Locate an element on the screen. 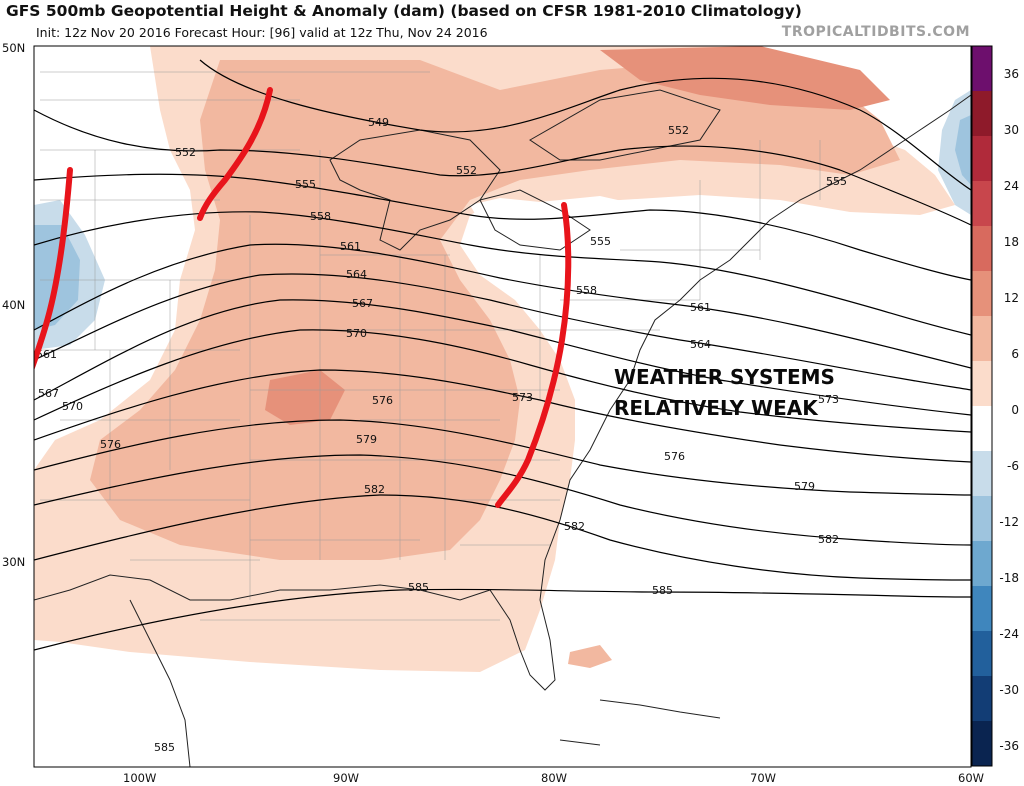 Image resolution: width=1024 pixels, height=786 pixels. colorbar-tick-label: -12 is located at coordinates (1009, 522).